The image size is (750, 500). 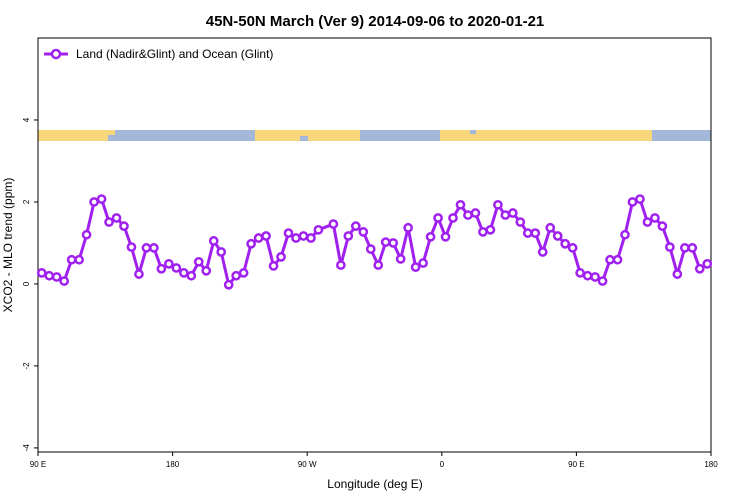 What do you see at coordinates (374, 484) in the screenshot?
I see `x-axis-label: Longitude (deg E)` at bounding box center [374, 484].